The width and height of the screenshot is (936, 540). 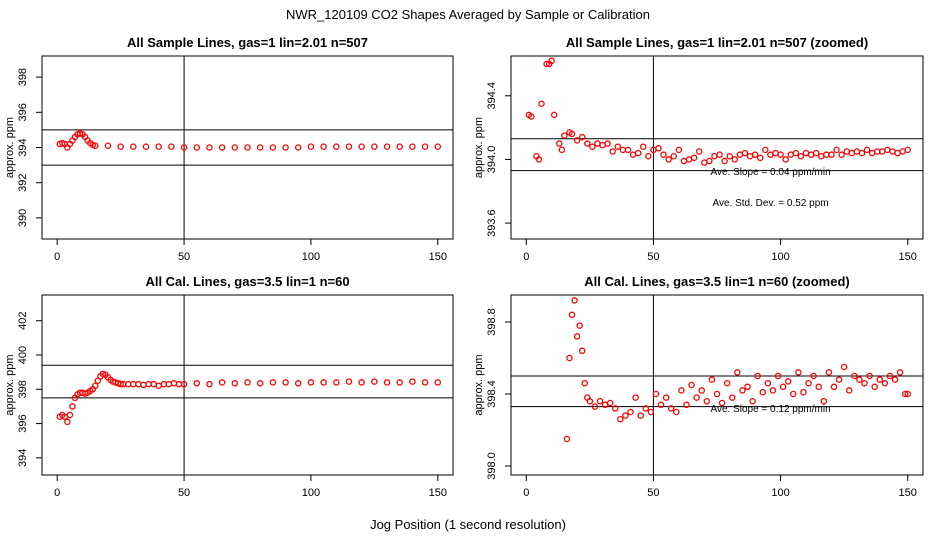 What do you see at coordinates (492, 96) in the screenshot?
I see `y-tick-label: 394.4` at bounding box center [492, 96].